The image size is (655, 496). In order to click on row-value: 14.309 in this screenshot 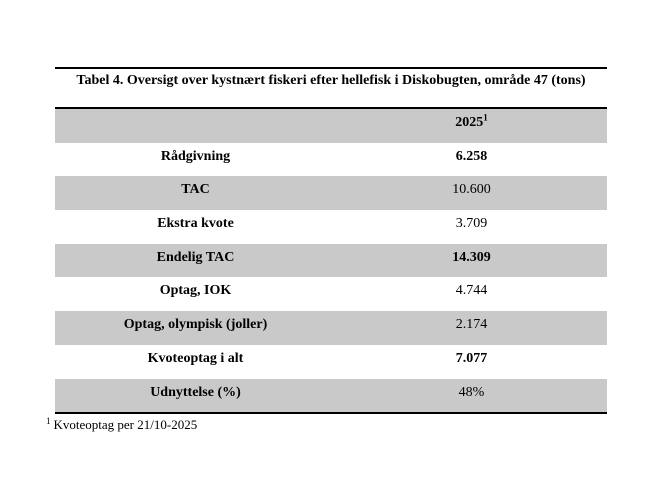, I will do `click(471, 257)`.